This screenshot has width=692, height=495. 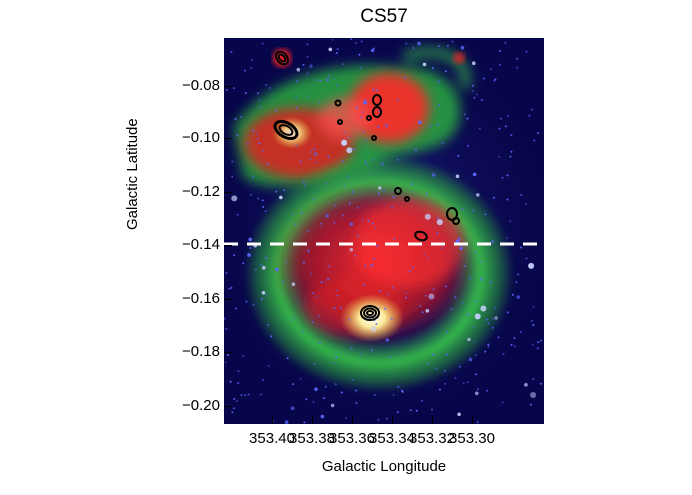 What do you see at coordinates (374, 263) in the screenshot?
I see `bubble-red-emission` at bounding box center [374, 263].